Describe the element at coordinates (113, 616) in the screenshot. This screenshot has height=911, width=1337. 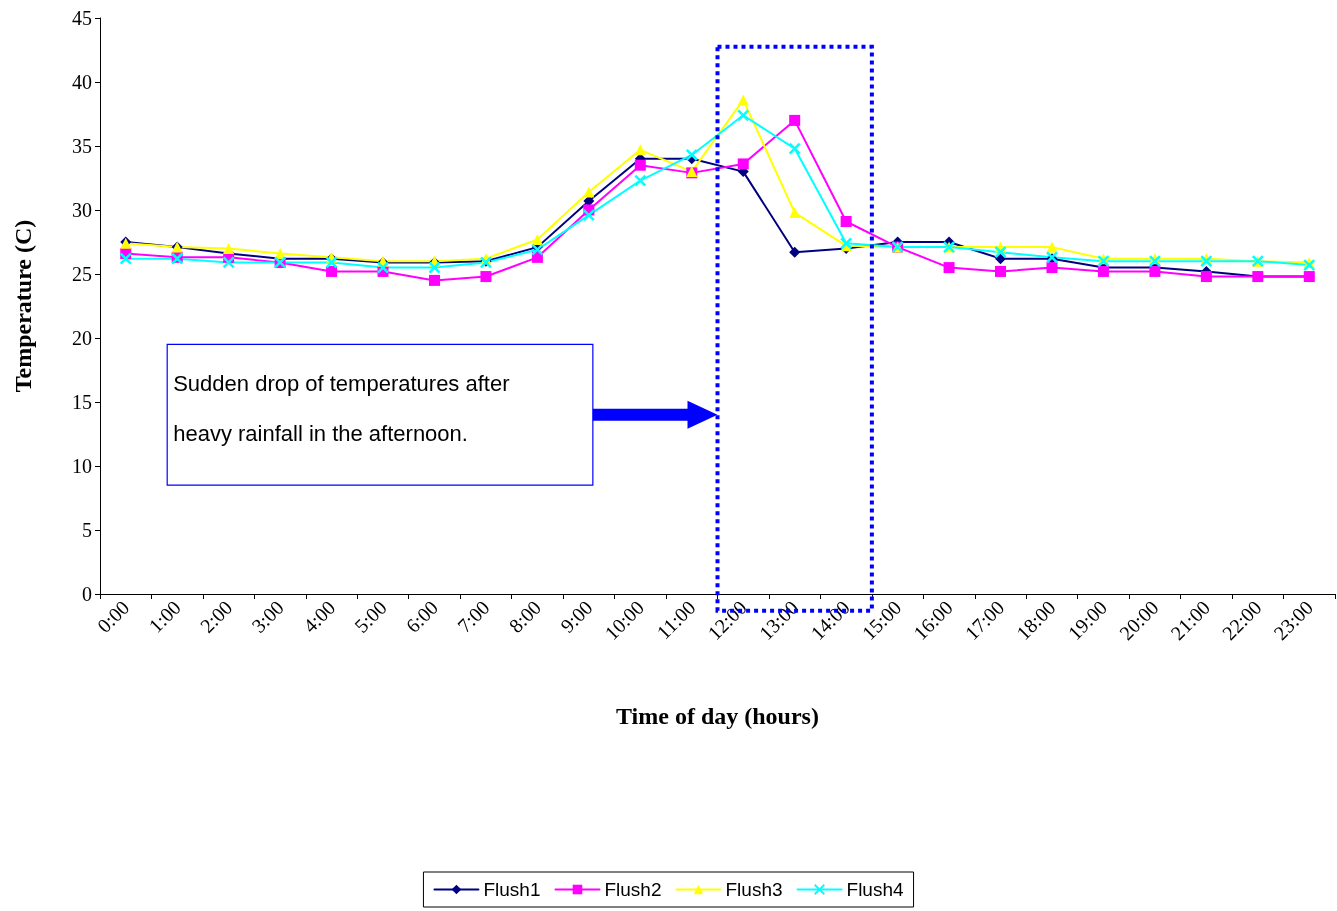
I see `x-tick-label: 0:00` at that location.